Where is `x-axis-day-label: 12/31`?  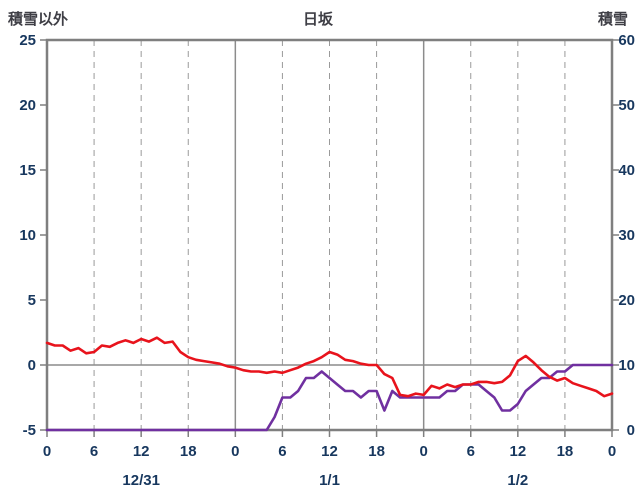 x-axis-day-label: 12/31 is located at coordinates (141, 480).